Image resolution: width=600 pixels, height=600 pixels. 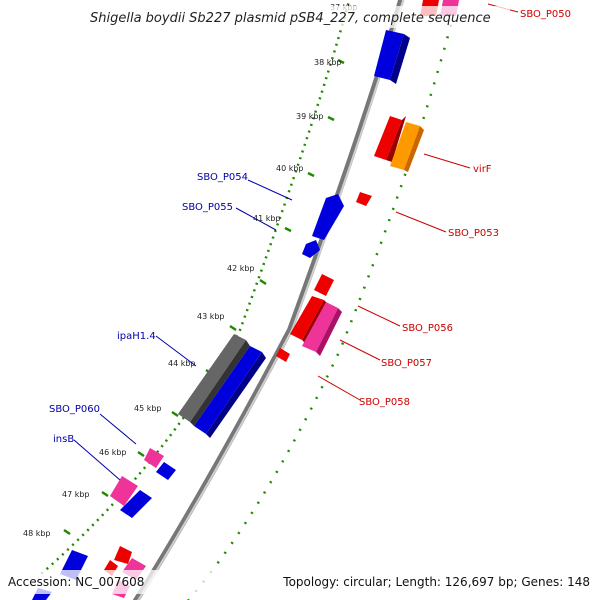 I want to click on gene-label-sbo-p054: SBO_P054, so click(x=222, y=177).